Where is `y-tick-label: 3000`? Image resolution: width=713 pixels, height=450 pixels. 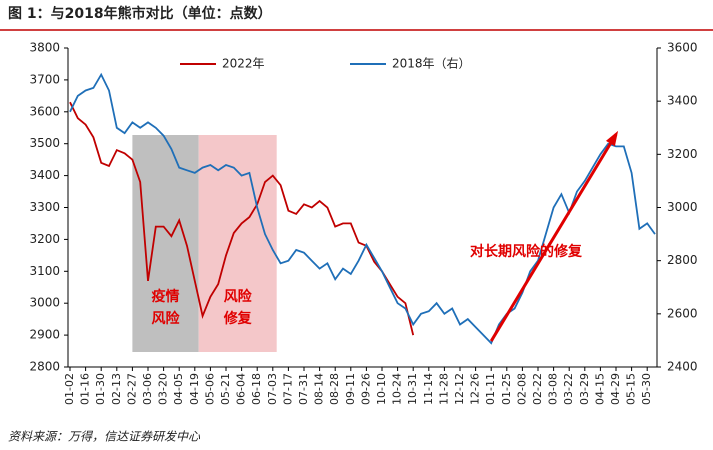 y-tick-label: 3000 is located at coordinates (44, 303).